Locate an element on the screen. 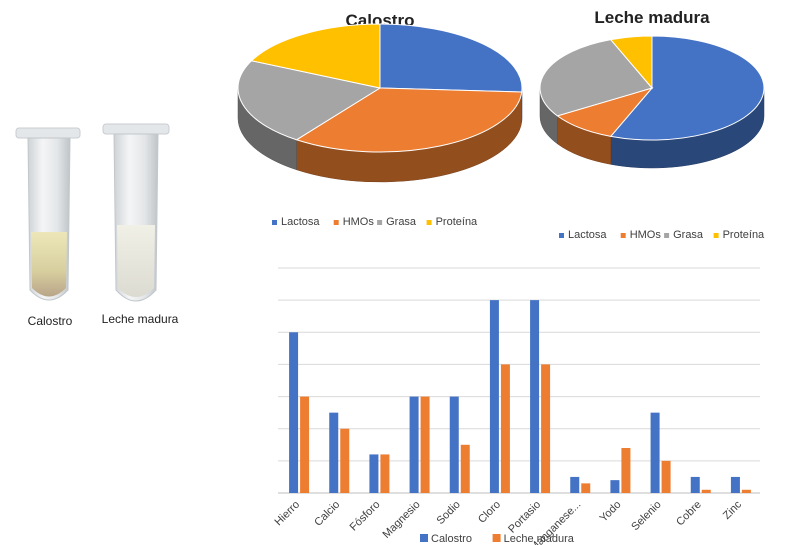 The image size is (795, 545). bar-legend: Calostro Leche madura is located at coordinates (497, 539).